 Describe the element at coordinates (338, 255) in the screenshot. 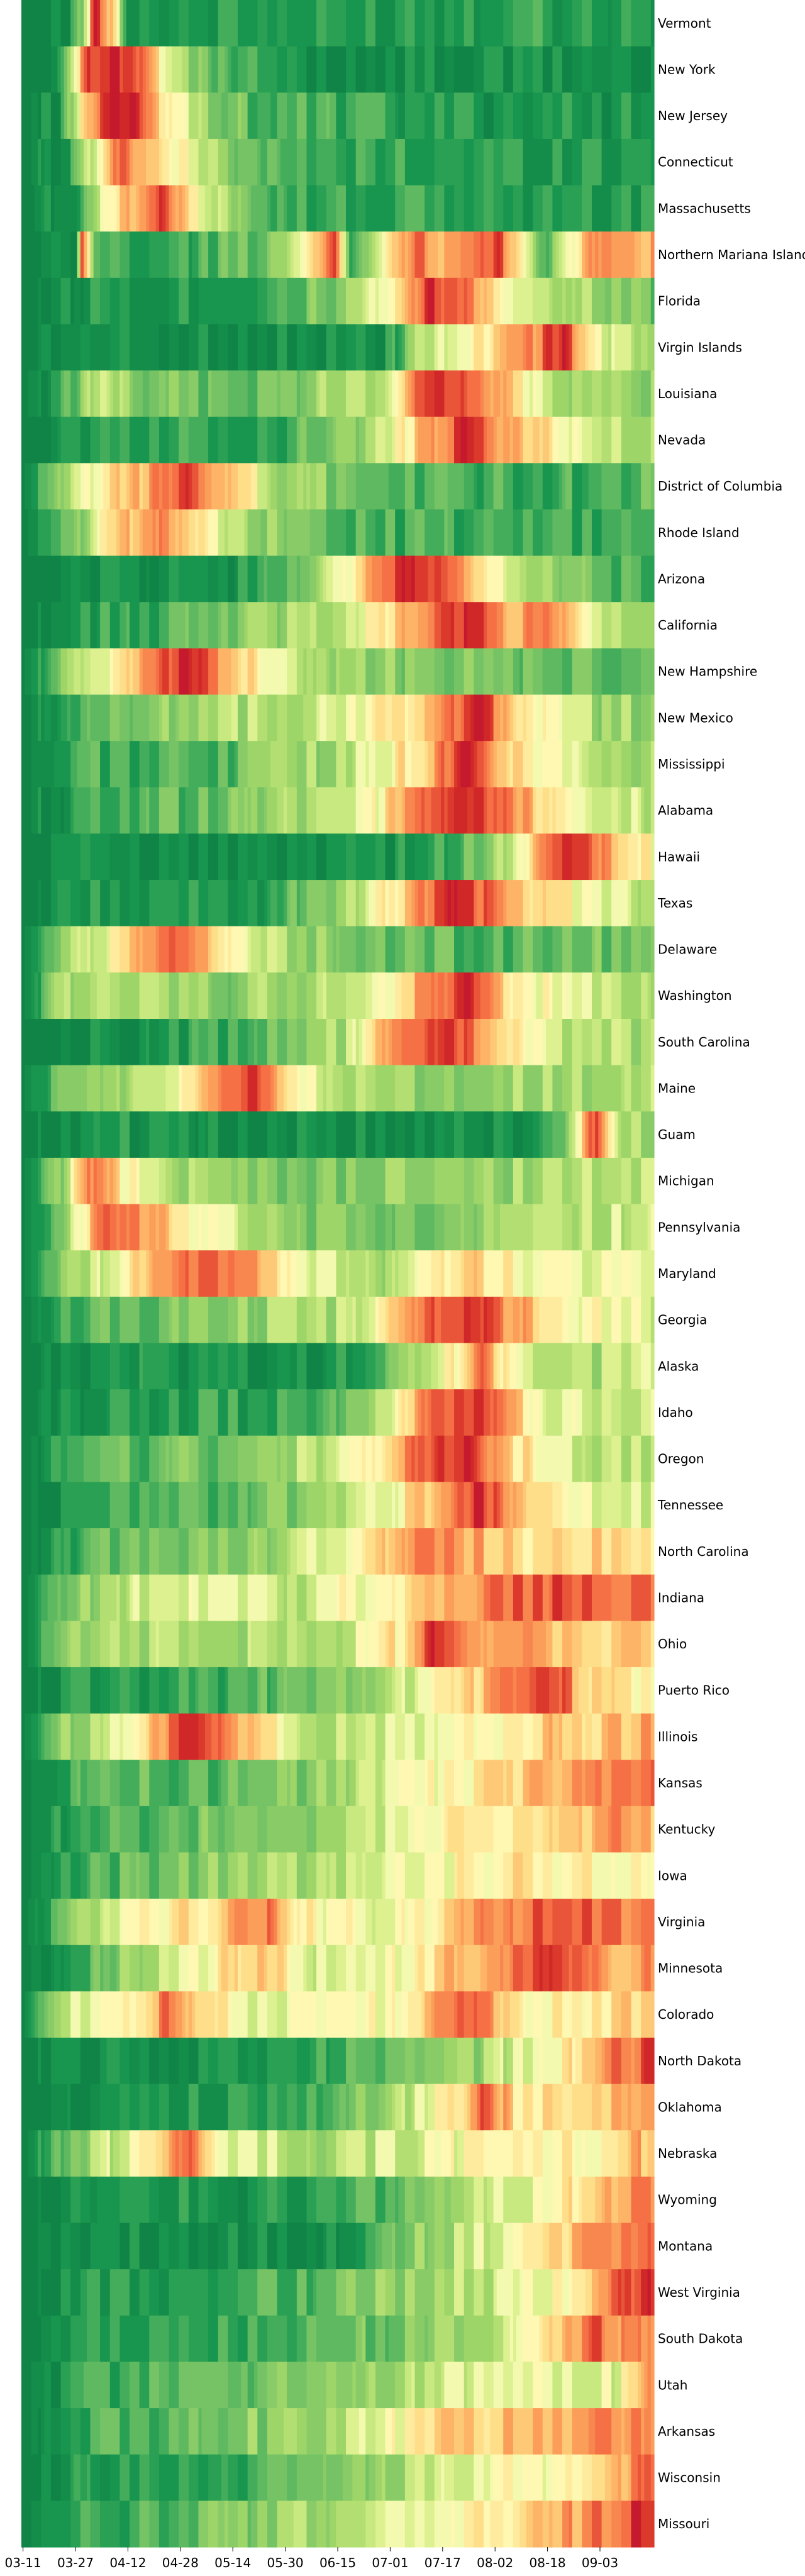

I see `heatmap-row-northern-mariana-islands` at that location.